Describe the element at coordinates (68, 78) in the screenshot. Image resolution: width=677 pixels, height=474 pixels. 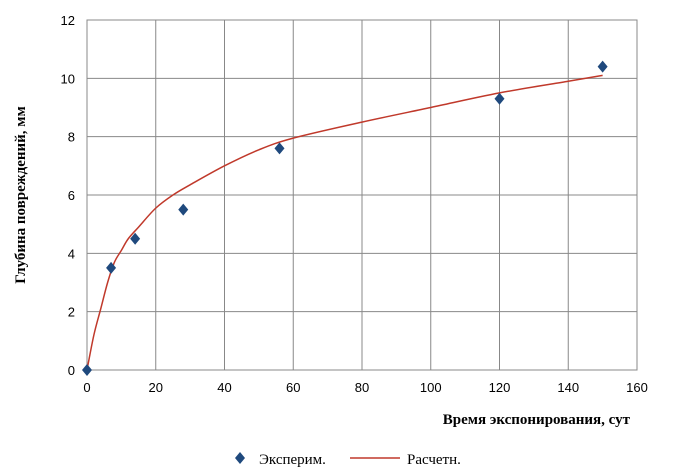
I see `y-tick-label: 10` at that location.